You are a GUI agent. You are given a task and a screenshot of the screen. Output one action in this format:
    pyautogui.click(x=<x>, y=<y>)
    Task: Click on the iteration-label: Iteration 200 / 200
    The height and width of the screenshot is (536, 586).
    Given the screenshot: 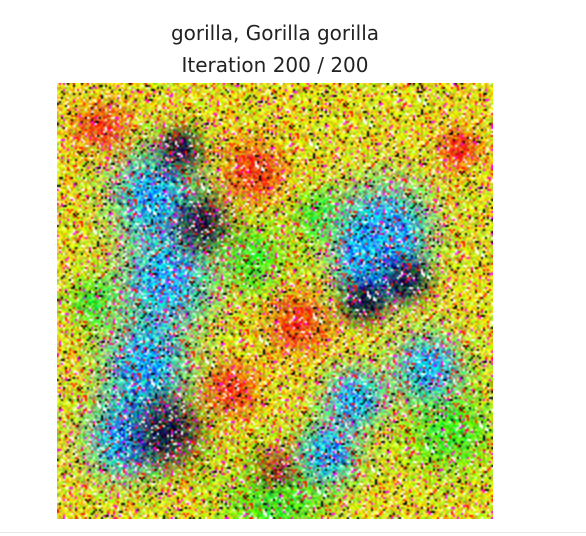 What is the action you would take?
    pyautogui.click(x=275, y=65)
    